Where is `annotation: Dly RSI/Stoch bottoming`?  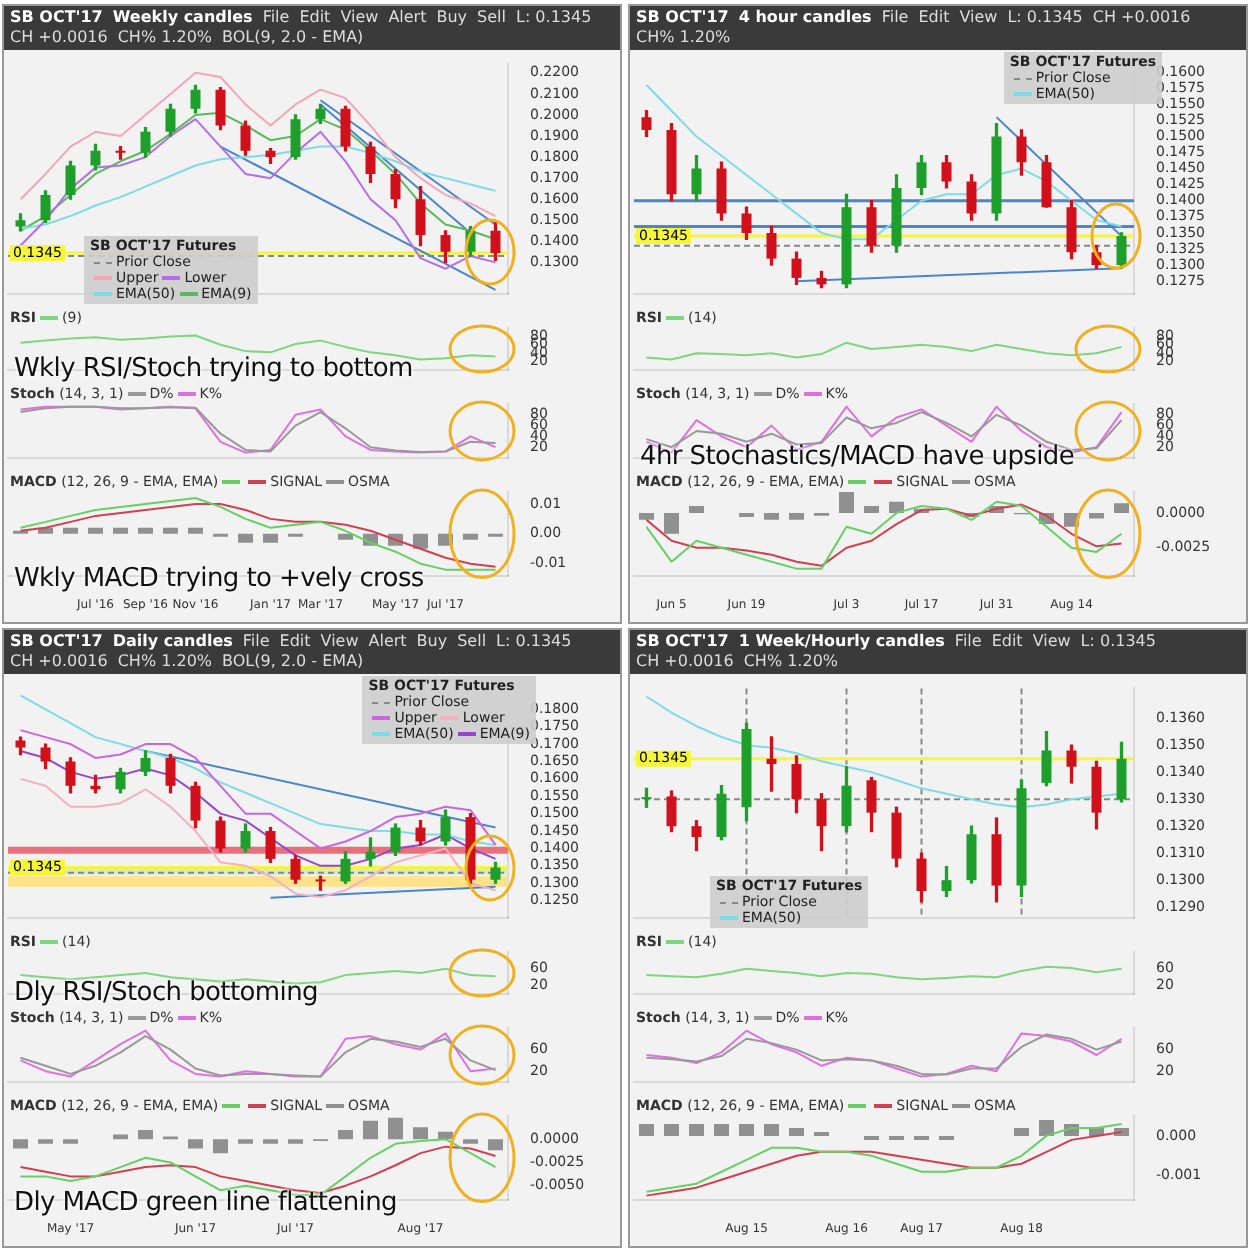
annotation: Dly RSI/Stoch bottoming is located at coordinates (166, 993).